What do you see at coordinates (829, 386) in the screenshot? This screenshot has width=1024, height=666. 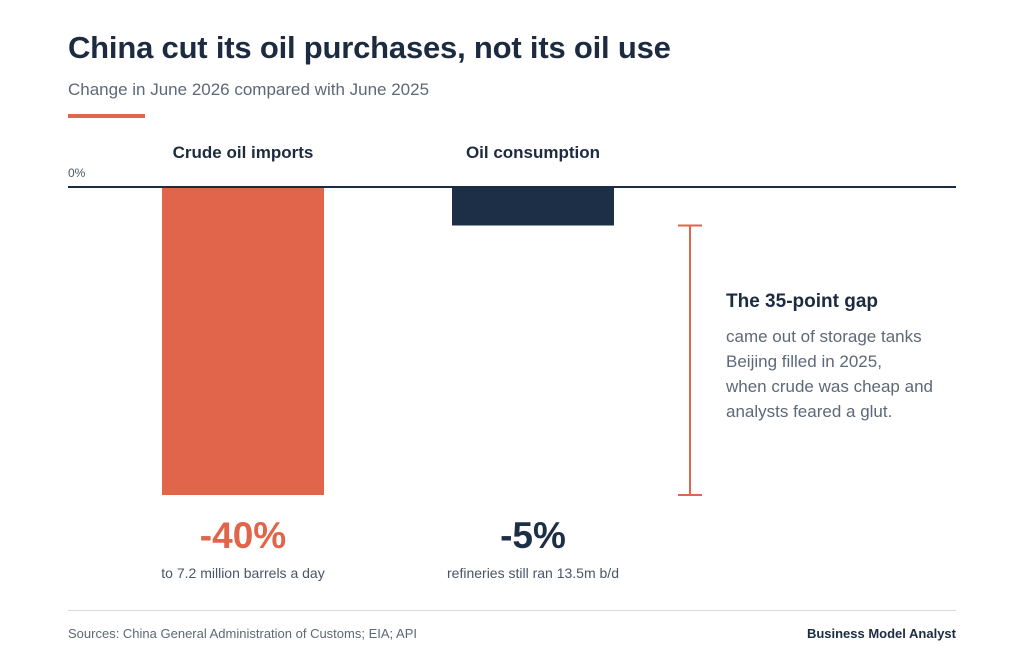 I see `gap-annotation-line-2: when crude was cheap and` at bounding box center [829, 386].